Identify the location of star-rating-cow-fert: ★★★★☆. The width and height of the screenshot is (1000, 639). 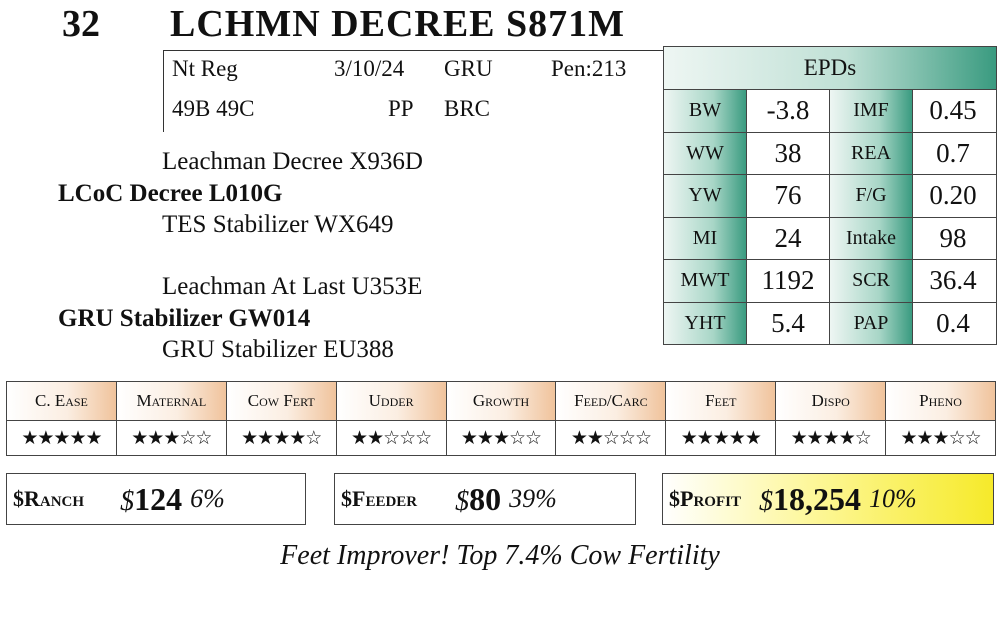
(282, 438).